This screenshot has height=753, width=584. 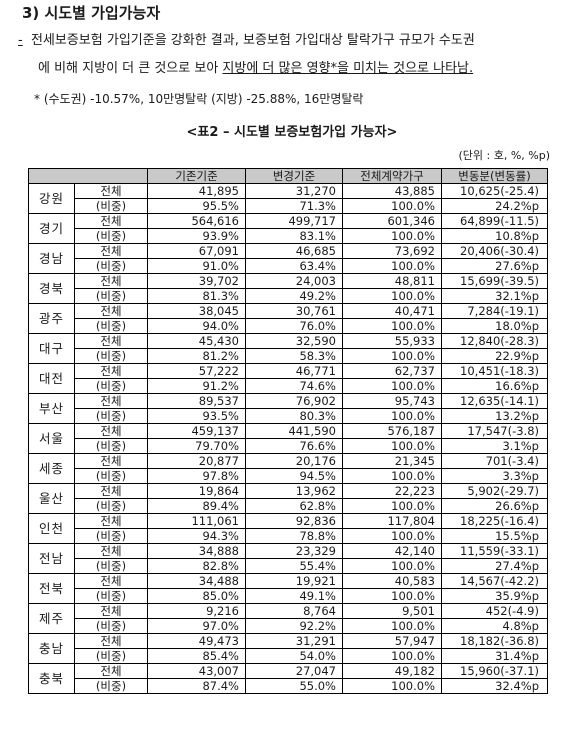 What do you see at coordinates (196, 176) in the screenshot?
I see `header-cell: 기존기준` at bounding box center [196, 176].